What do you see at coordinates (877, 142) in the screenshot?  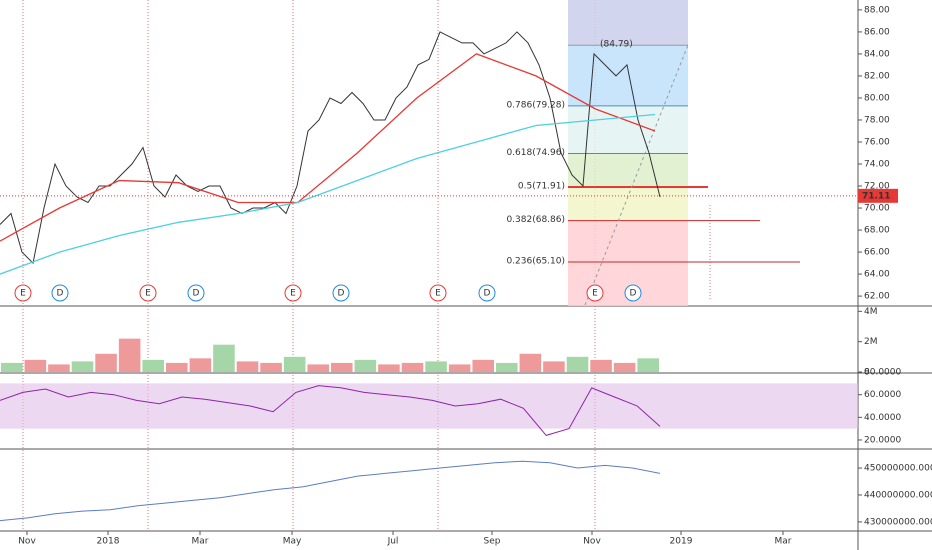 I see `y-tick-label: 76.00` at bounding box center [877, 142].